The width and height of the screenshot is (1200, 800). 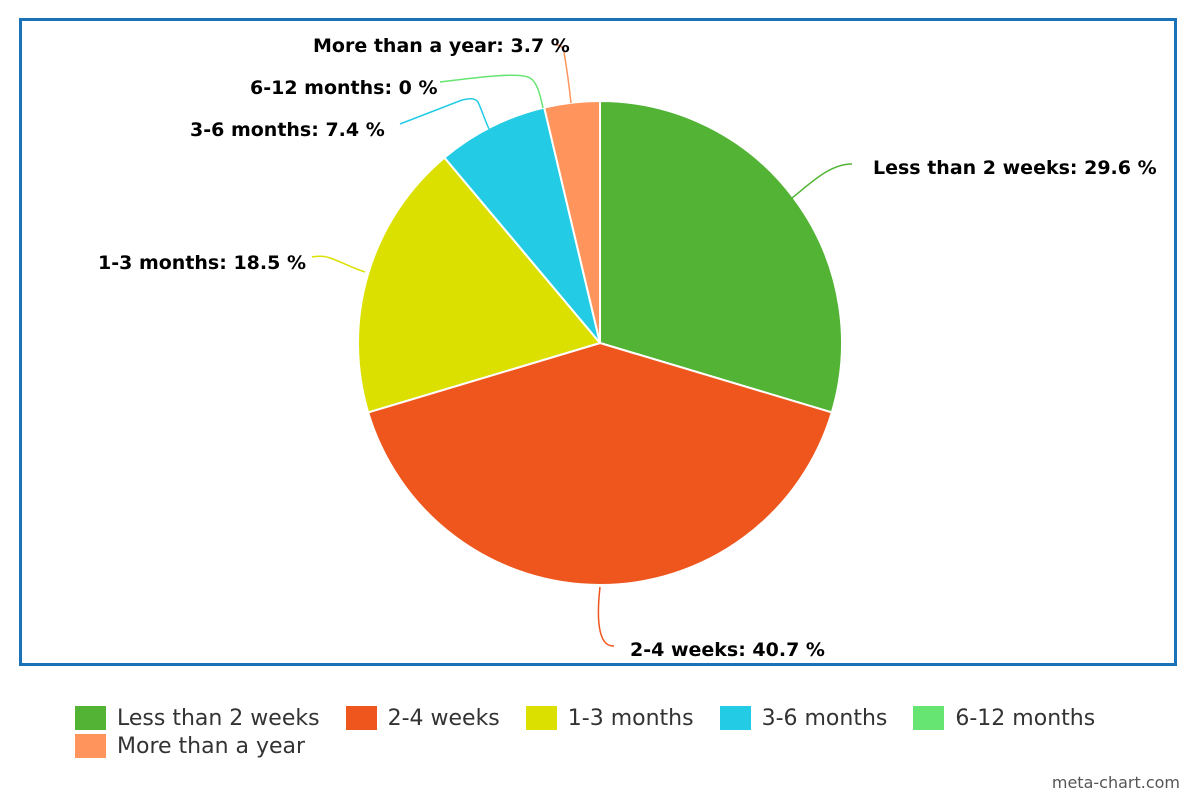 What do you see at coordinates (625, 746) in the screenshot?
I see `legend-row-2: More than a year` at bounding box center [625, 746].